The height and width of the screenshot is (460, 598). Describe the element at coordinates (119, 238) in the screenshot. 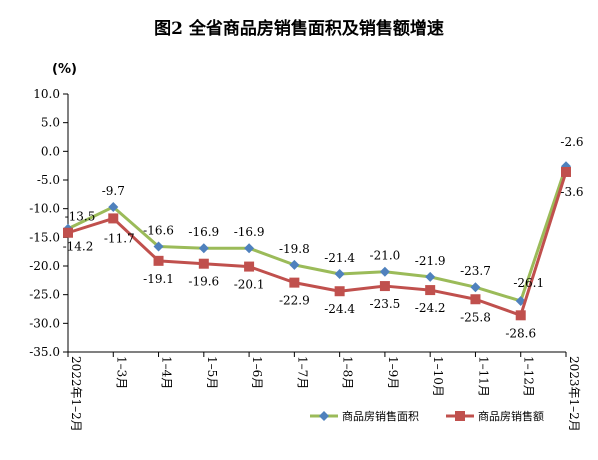

I see `series-2-data-label: -11.7` at that location.